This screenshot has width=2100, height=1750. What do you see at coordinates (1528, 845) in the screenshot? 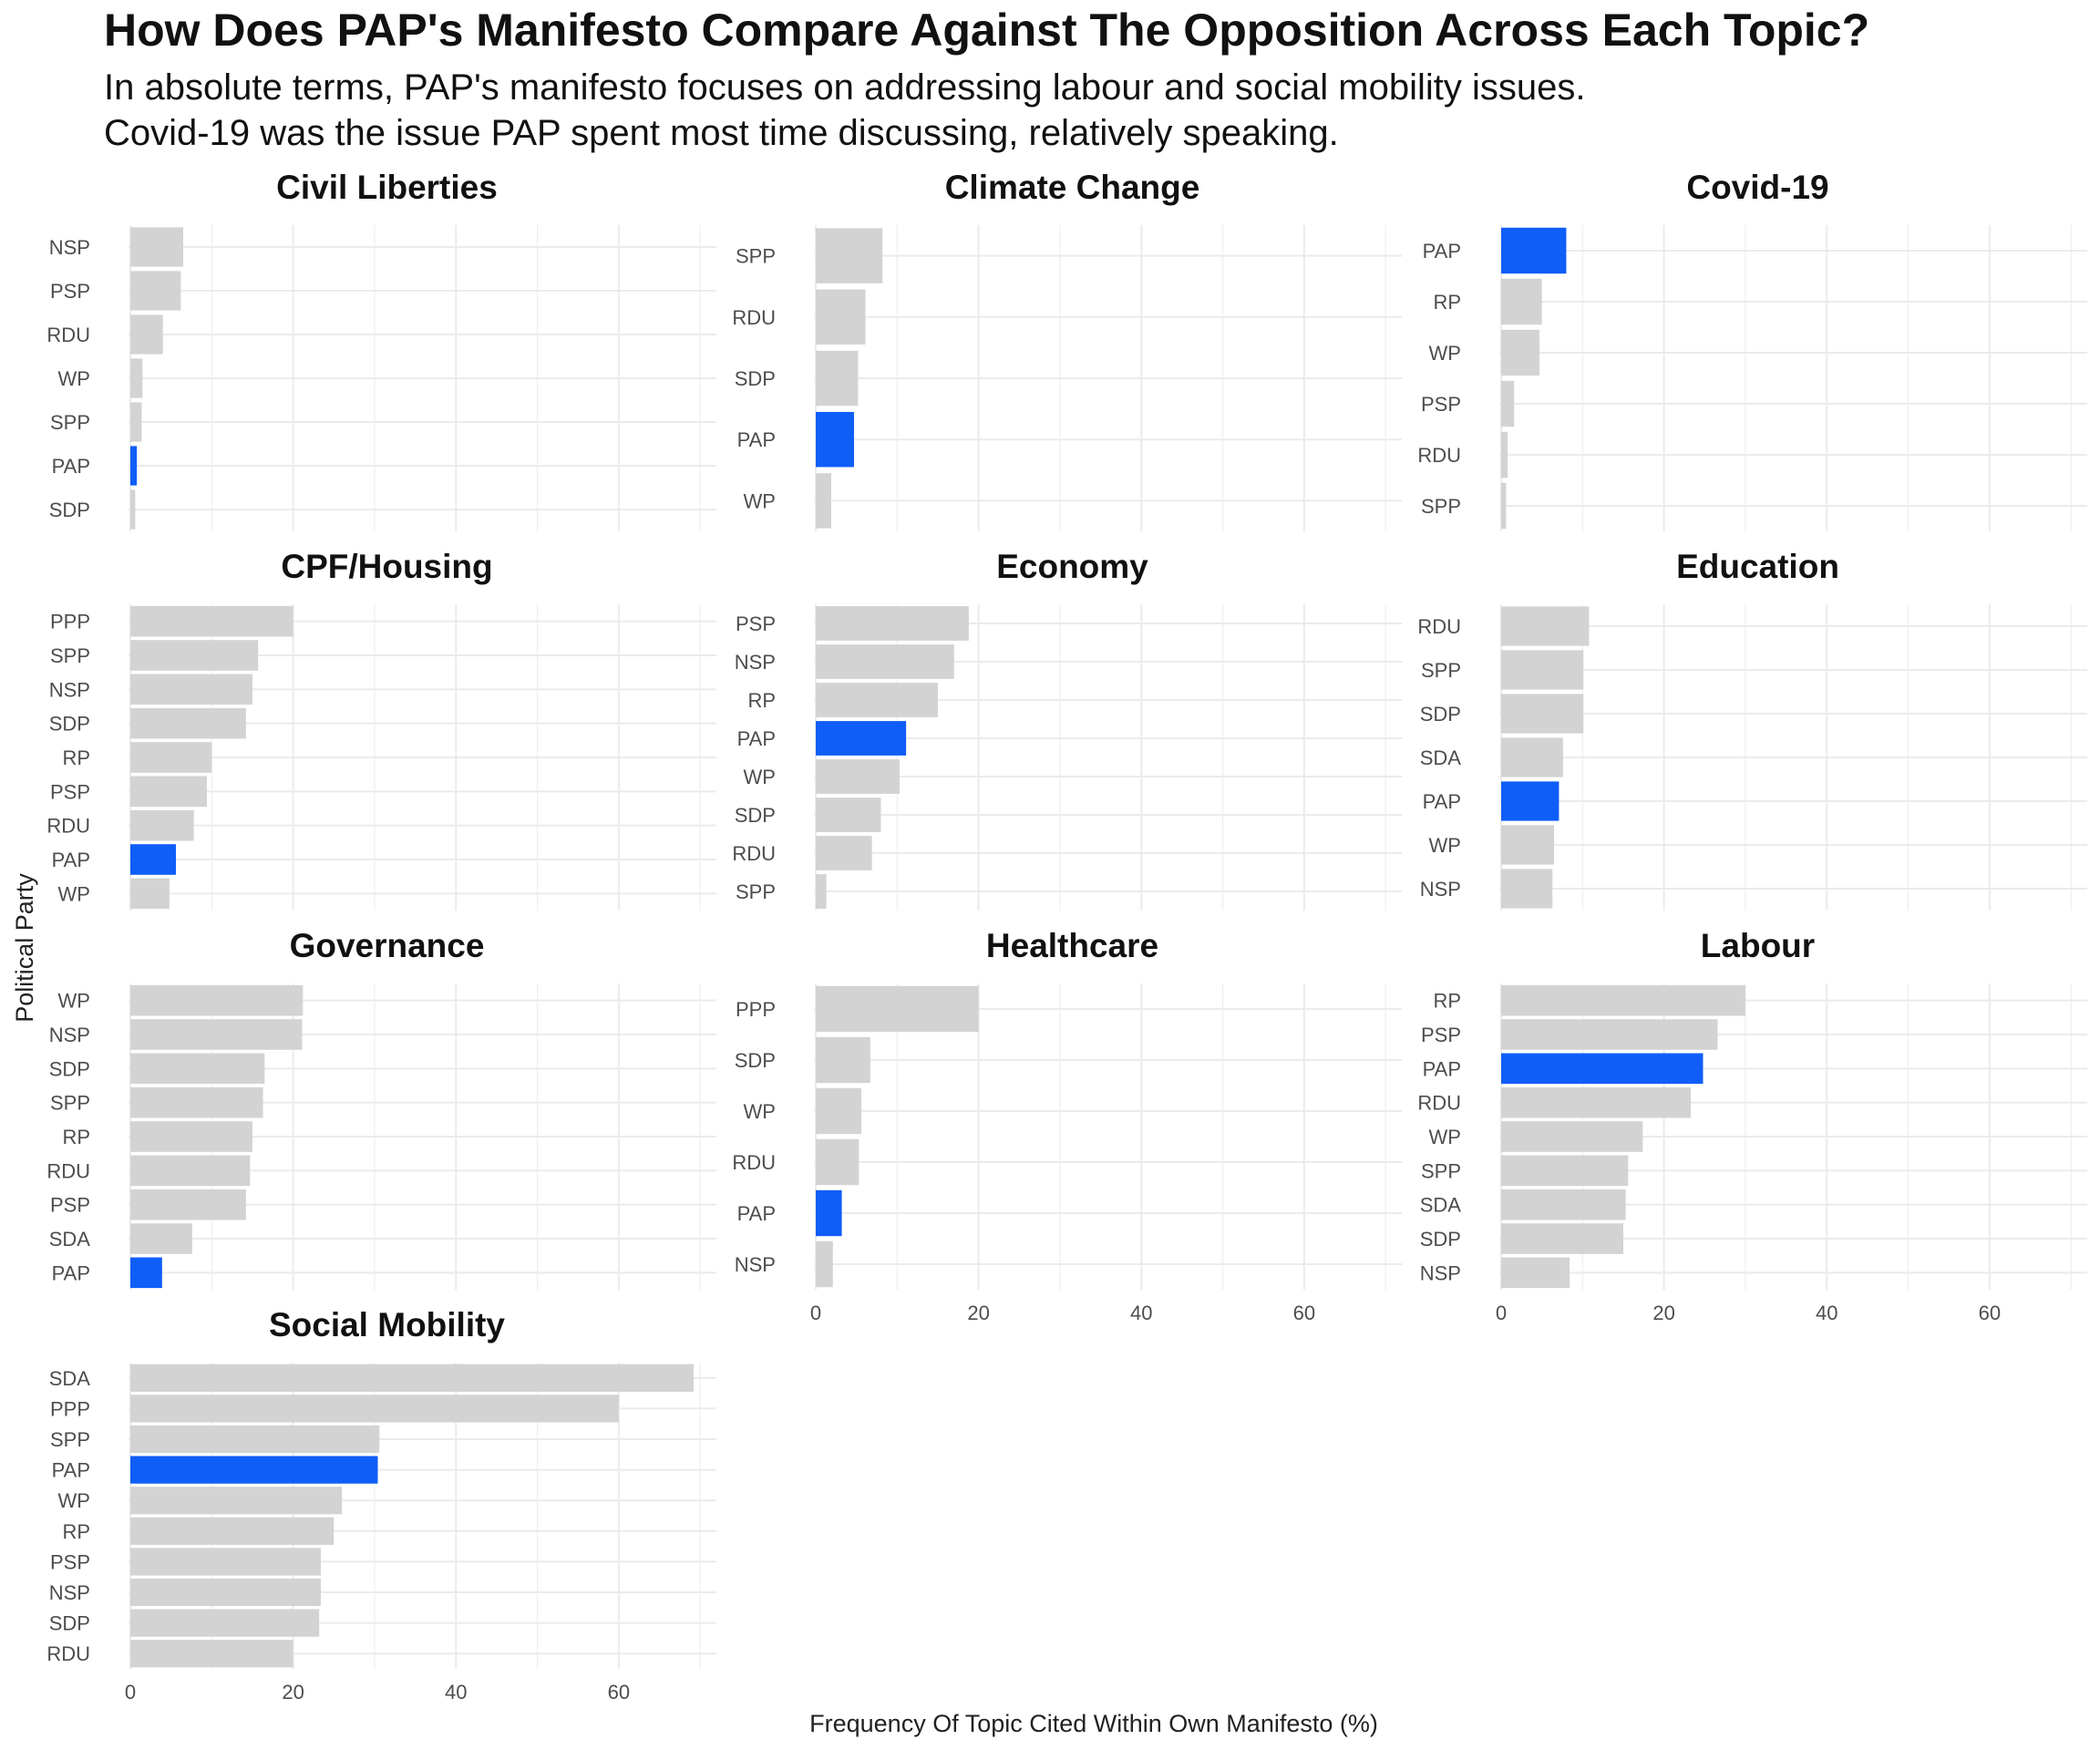
I see `bar-education-wp` at bounding box center [1528, 845].